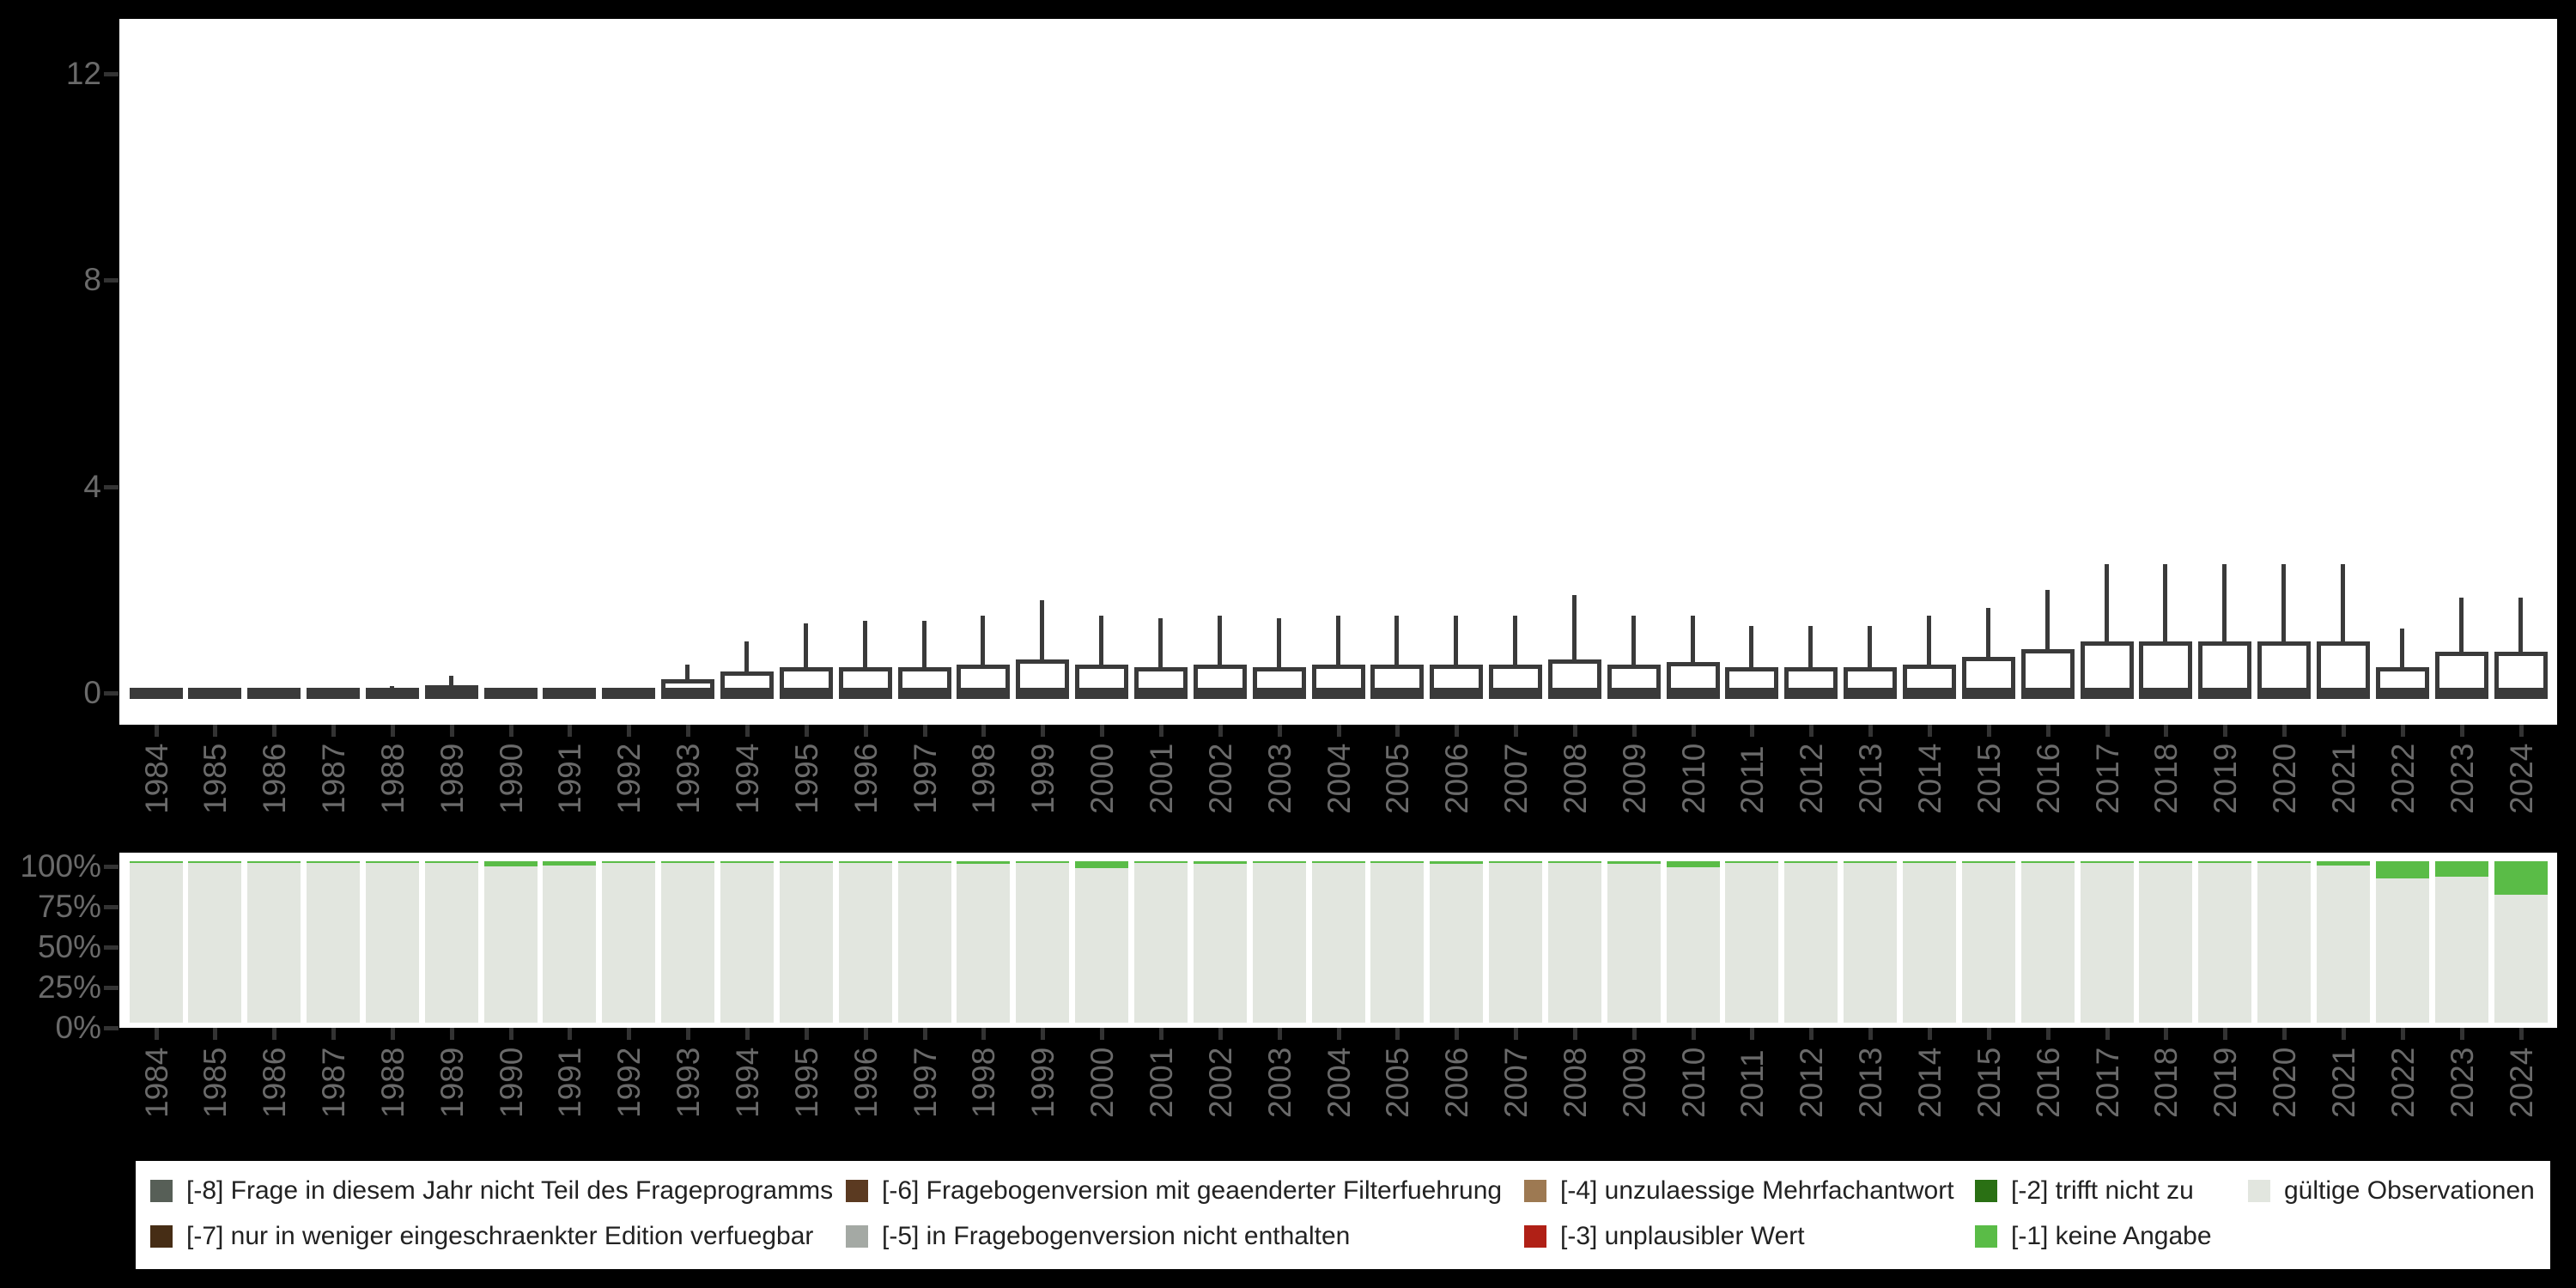  What do you see at coordinates (2403, 1082) in the screenshot?
I see `x-axis-year-label: 2022` at bounding box center [2403, 1082].